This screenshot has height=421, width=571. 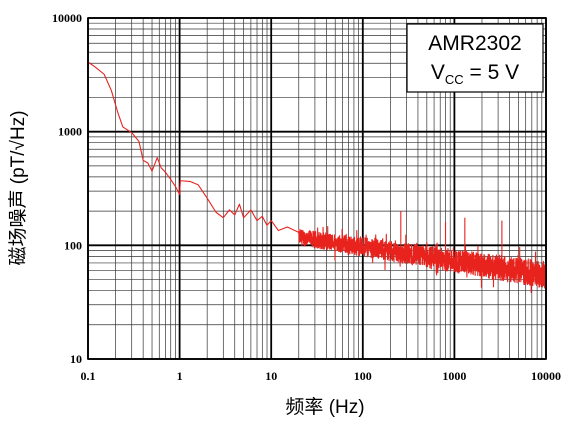 I want to click on y-axis-title: 磁场噪声 (pT/√Hz), so click(x=18, y=187).